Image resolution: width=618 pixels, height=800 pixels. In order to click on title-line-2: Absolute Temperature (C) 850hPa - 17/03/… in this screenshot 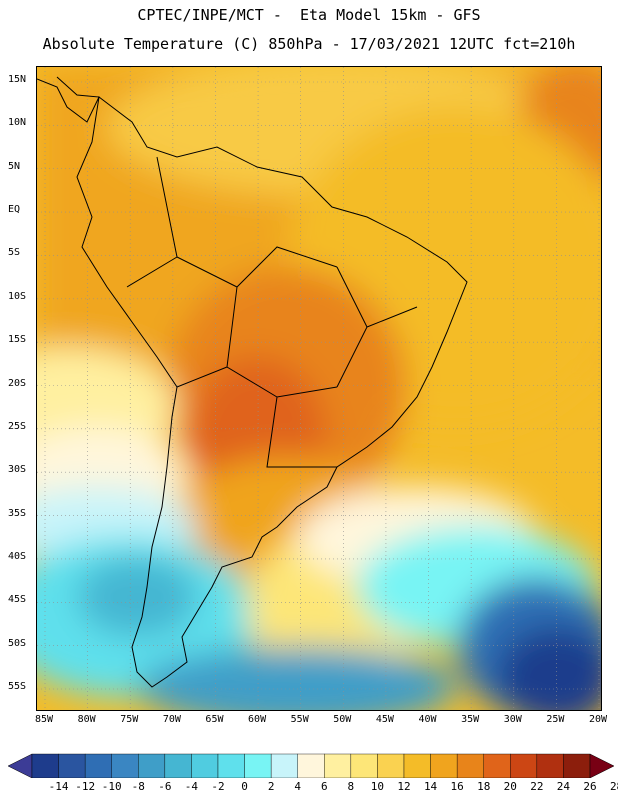, I will do `click(309, 44)`.